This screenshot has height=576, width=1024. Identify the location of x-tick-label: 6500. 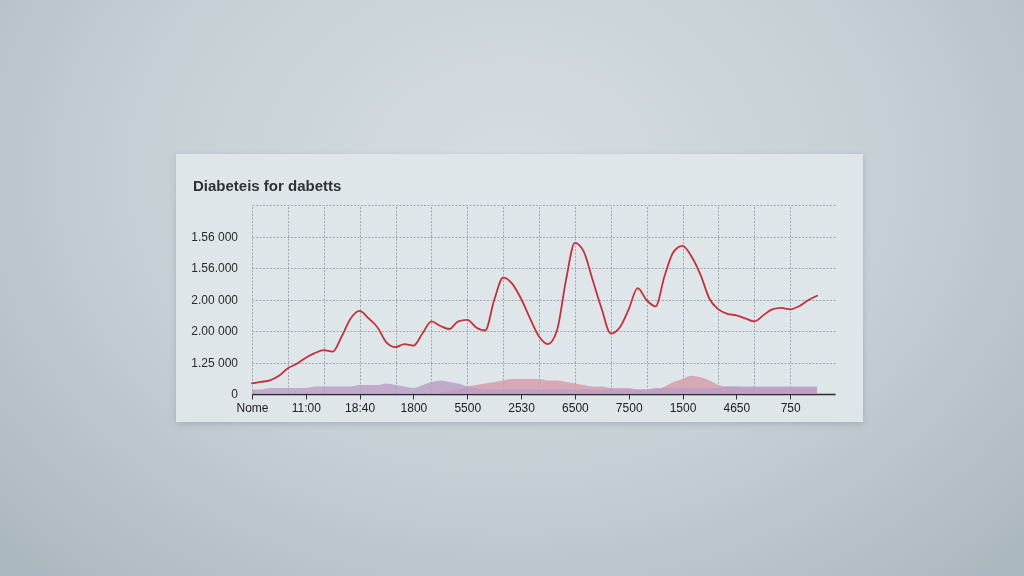
(576, 407).